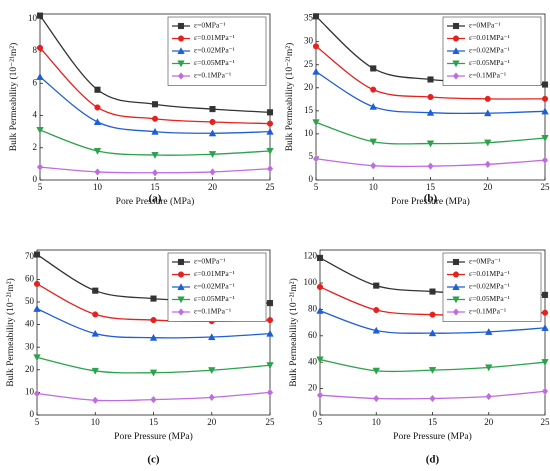  What do you see at coordinates (30, 324) in the screenshot?
I see `y-tick-label: 40` at bounding box center [30, 324].